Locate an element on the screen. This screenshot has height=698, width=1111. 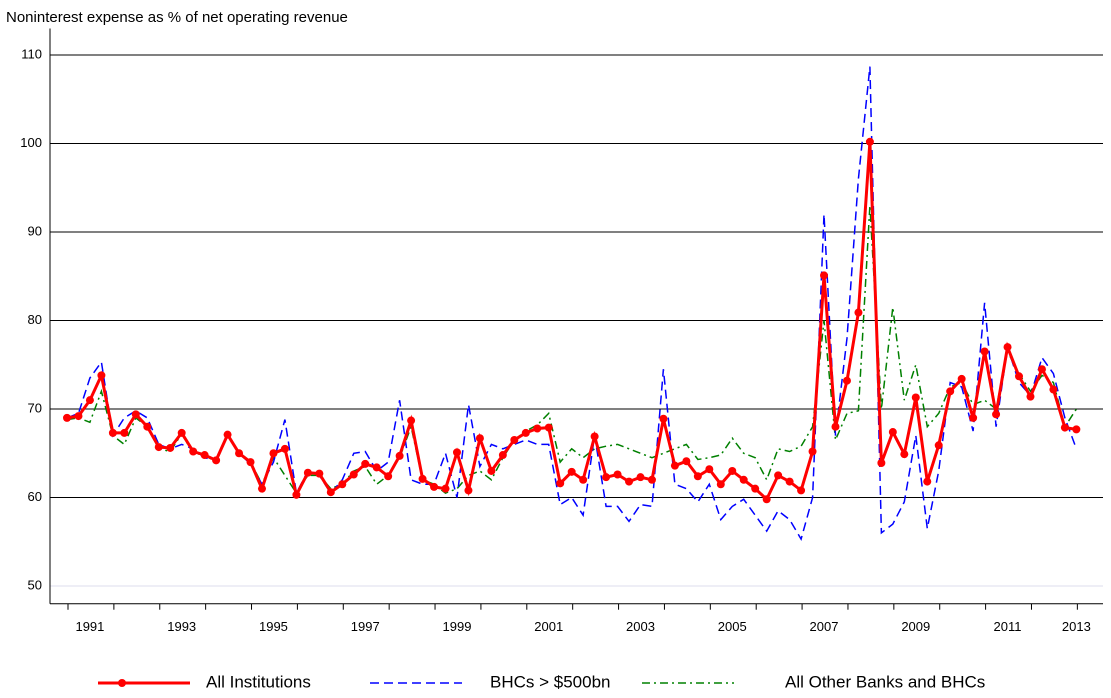
x-tick-label: 2011 is located at coordinates (1008, 626).